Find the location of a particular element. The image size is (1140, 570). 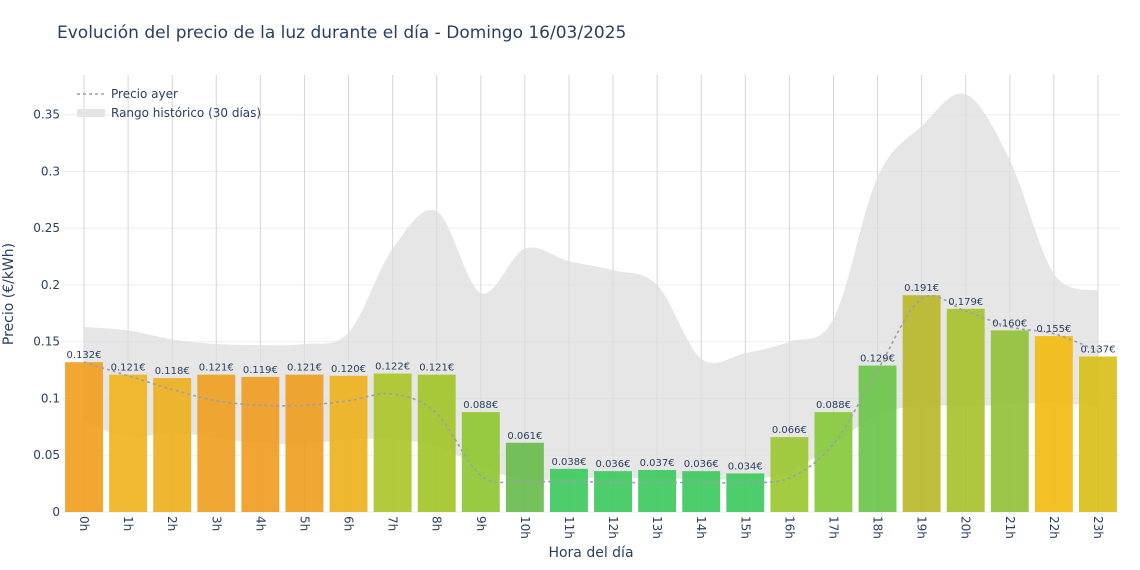

x-tick-label: 13h is located at coordinates (657, 527).